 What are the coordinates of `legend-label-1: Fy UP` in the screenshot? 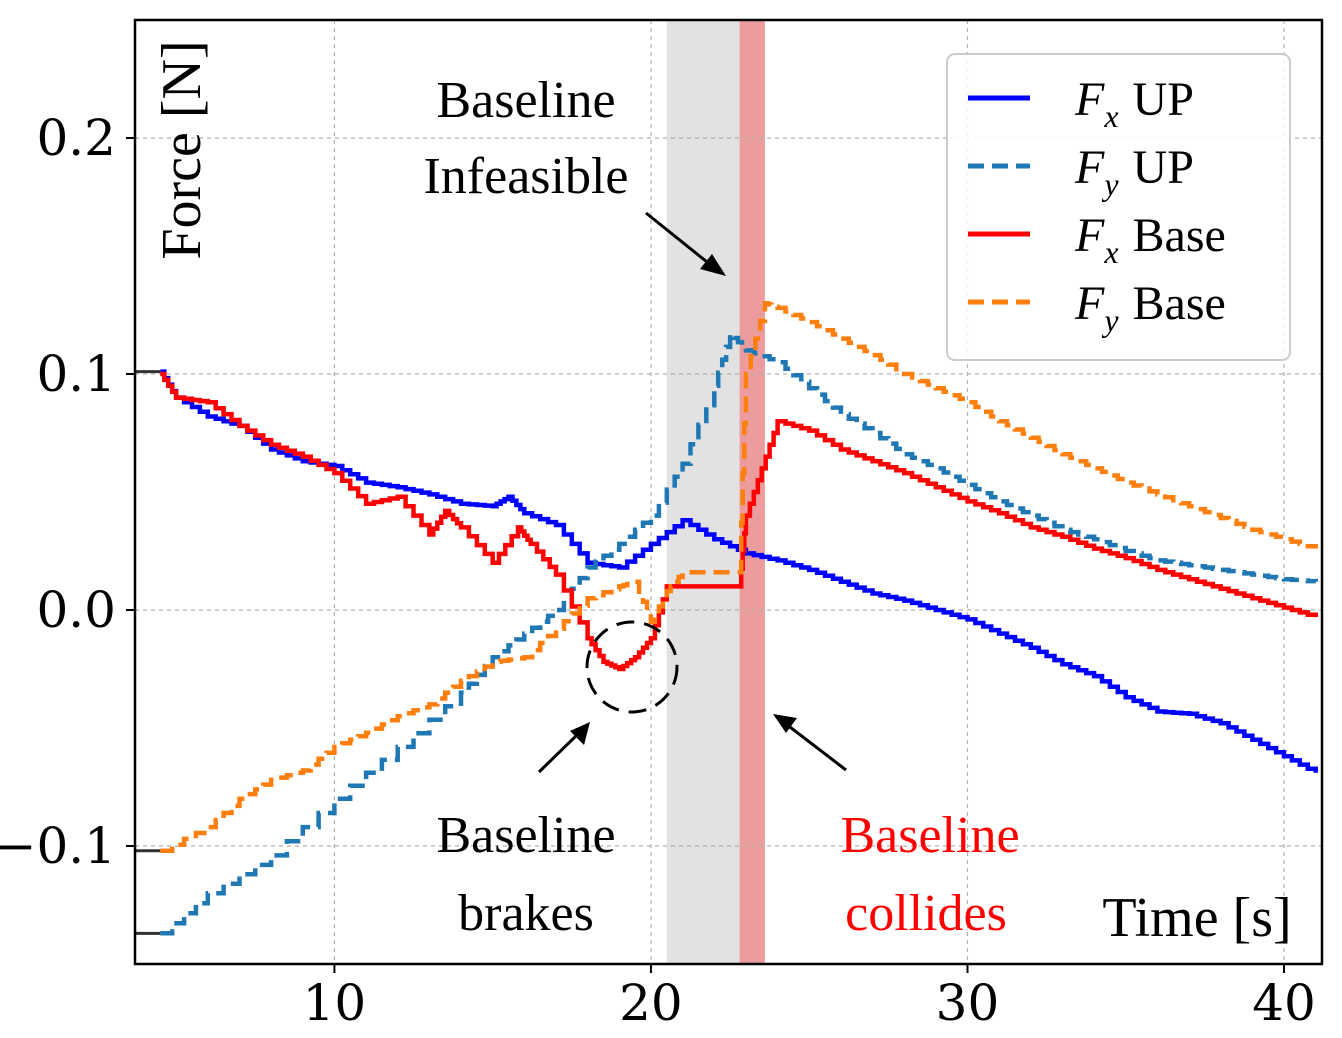 It's located at (1134, 171).